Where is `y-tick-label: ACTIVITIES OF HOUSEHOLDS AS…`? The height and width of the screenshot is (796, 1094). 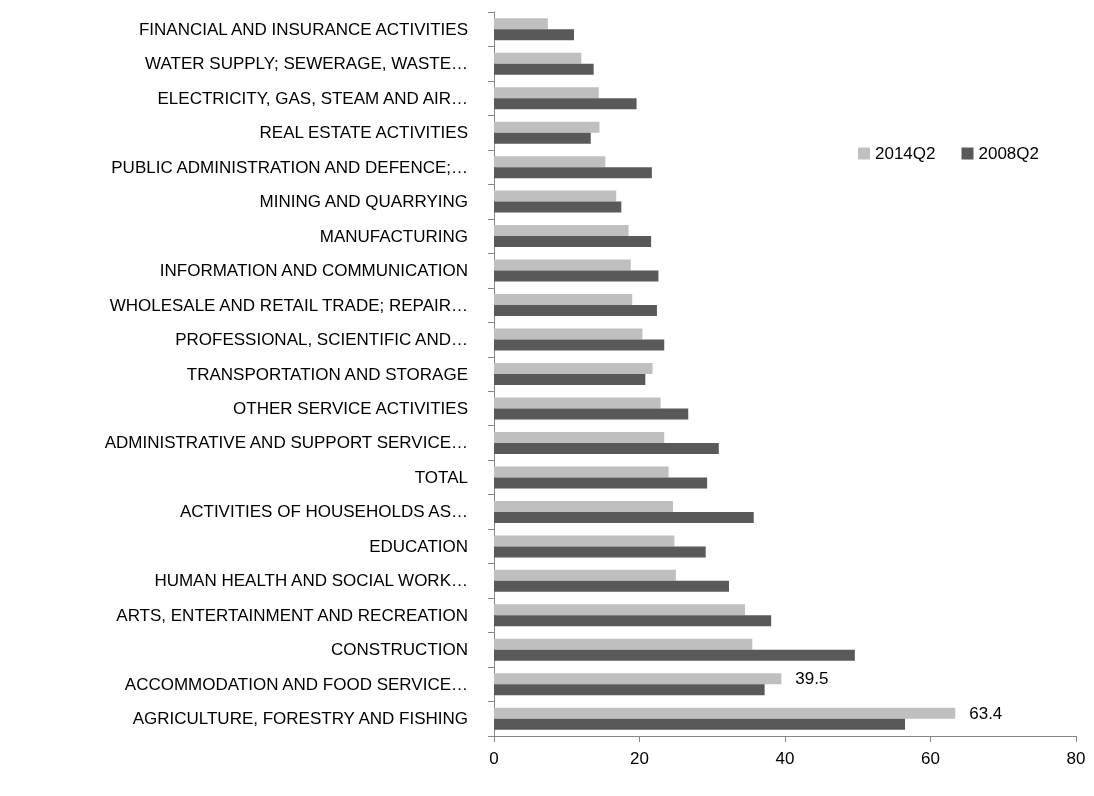
y-tick-label: ACTIVITIES OF HOUSEHOLDS AS… is located at coordinates (323, 512).